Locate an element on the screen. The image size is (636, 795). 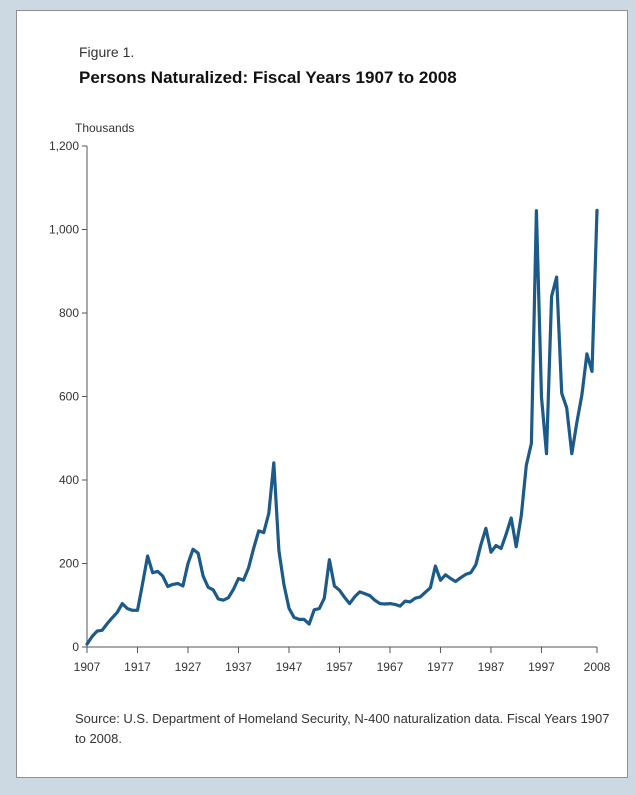
y-tick-label: 200 is located at coordinates (69, 564).